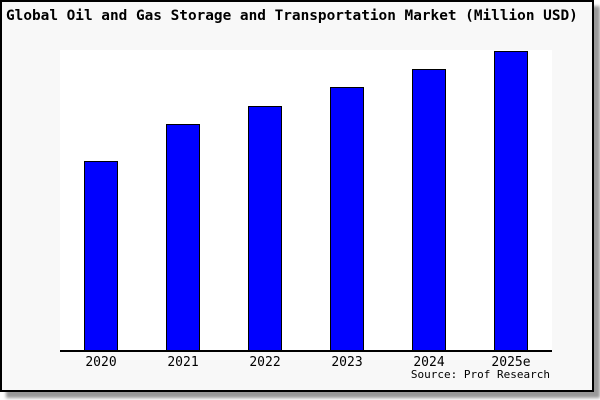 This screenshot has height=400, width=600. Describe the element at coordinates (306, 362) in the screenshot. I see `x-axis-labels: 2020 2021 2022 2023 2024 2025e` at that location.